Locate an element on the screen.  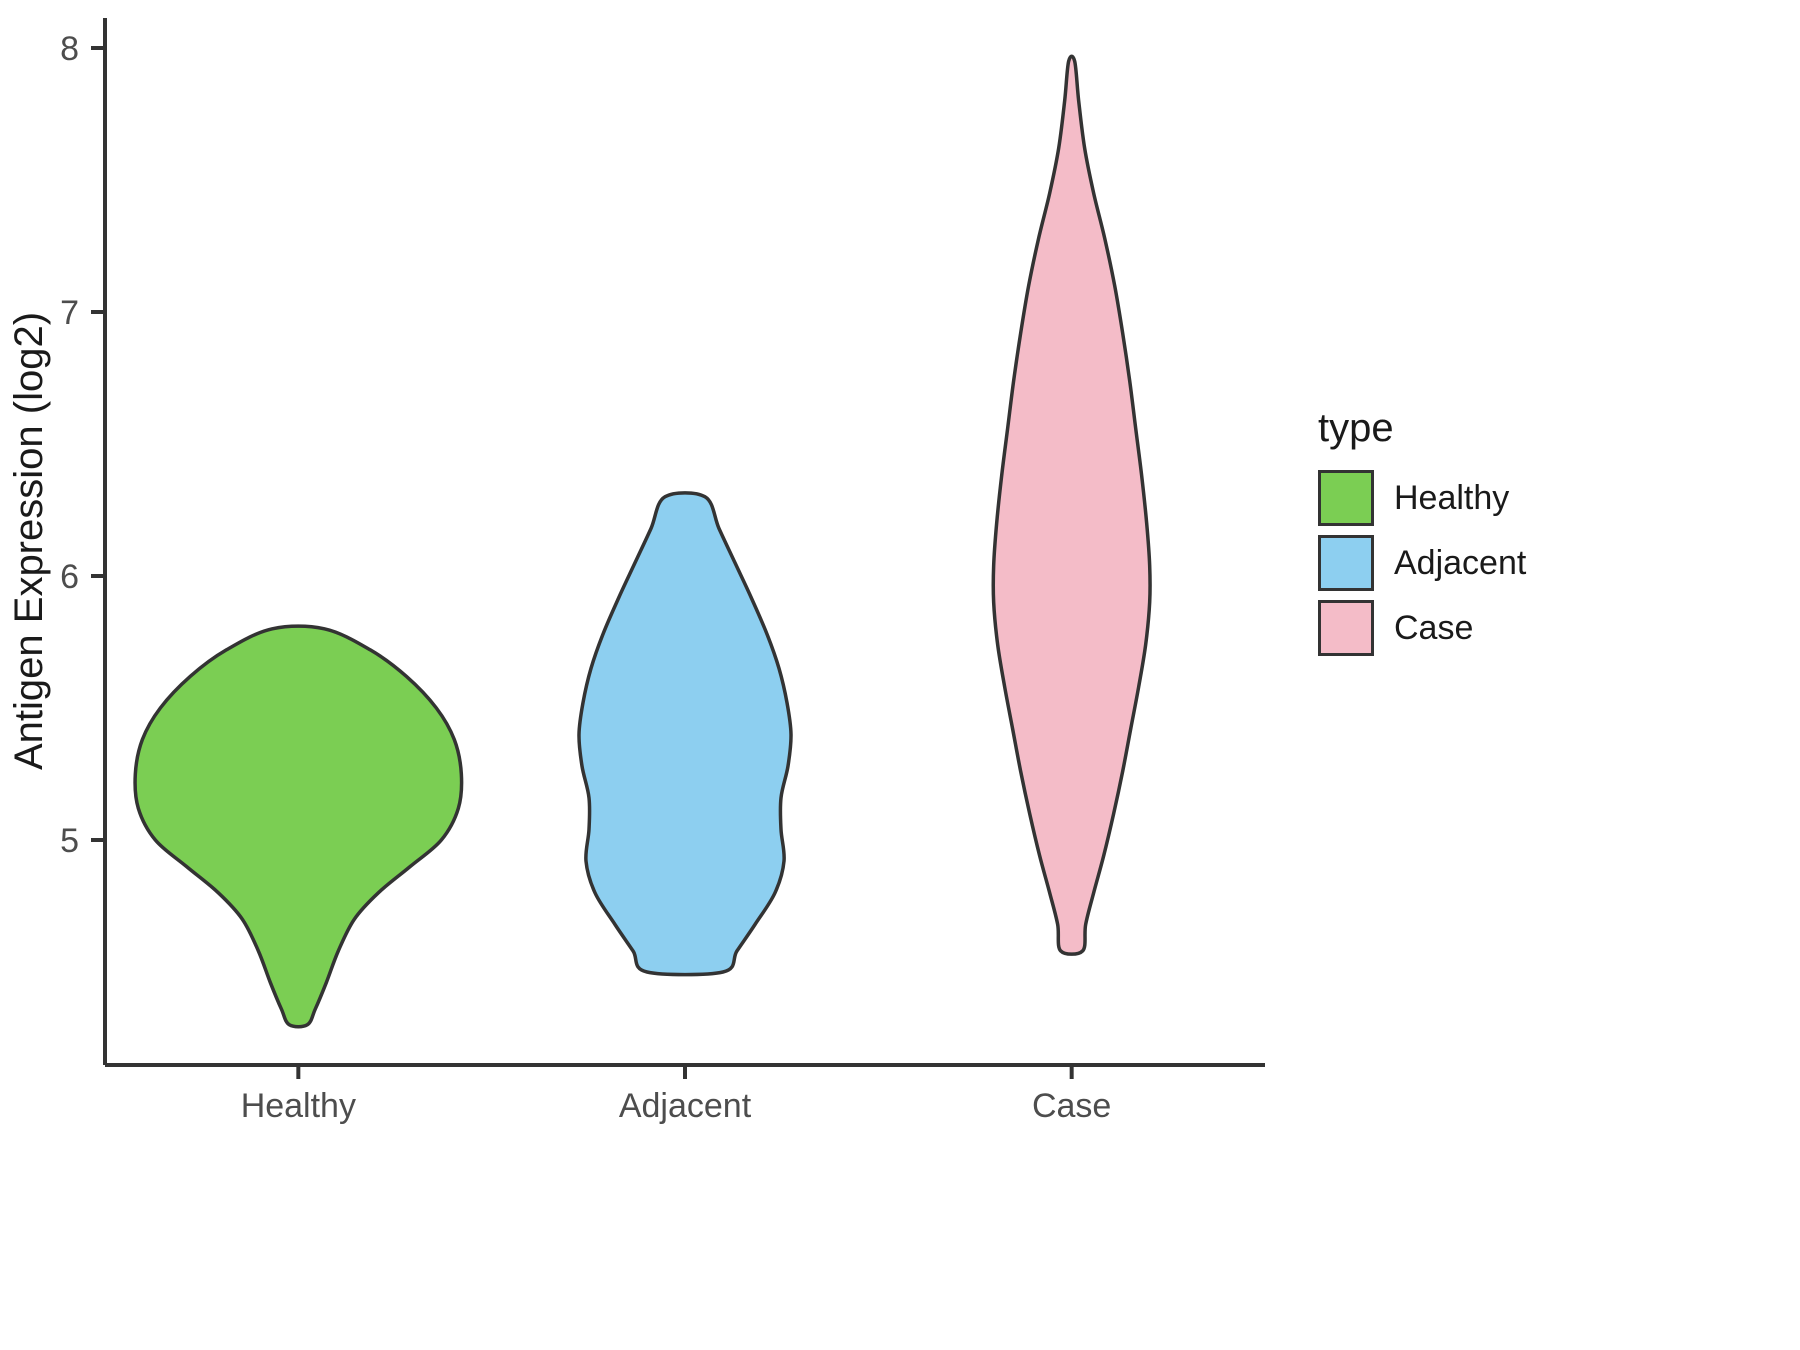
legend-key-case is located at coordinates (1346, 628).